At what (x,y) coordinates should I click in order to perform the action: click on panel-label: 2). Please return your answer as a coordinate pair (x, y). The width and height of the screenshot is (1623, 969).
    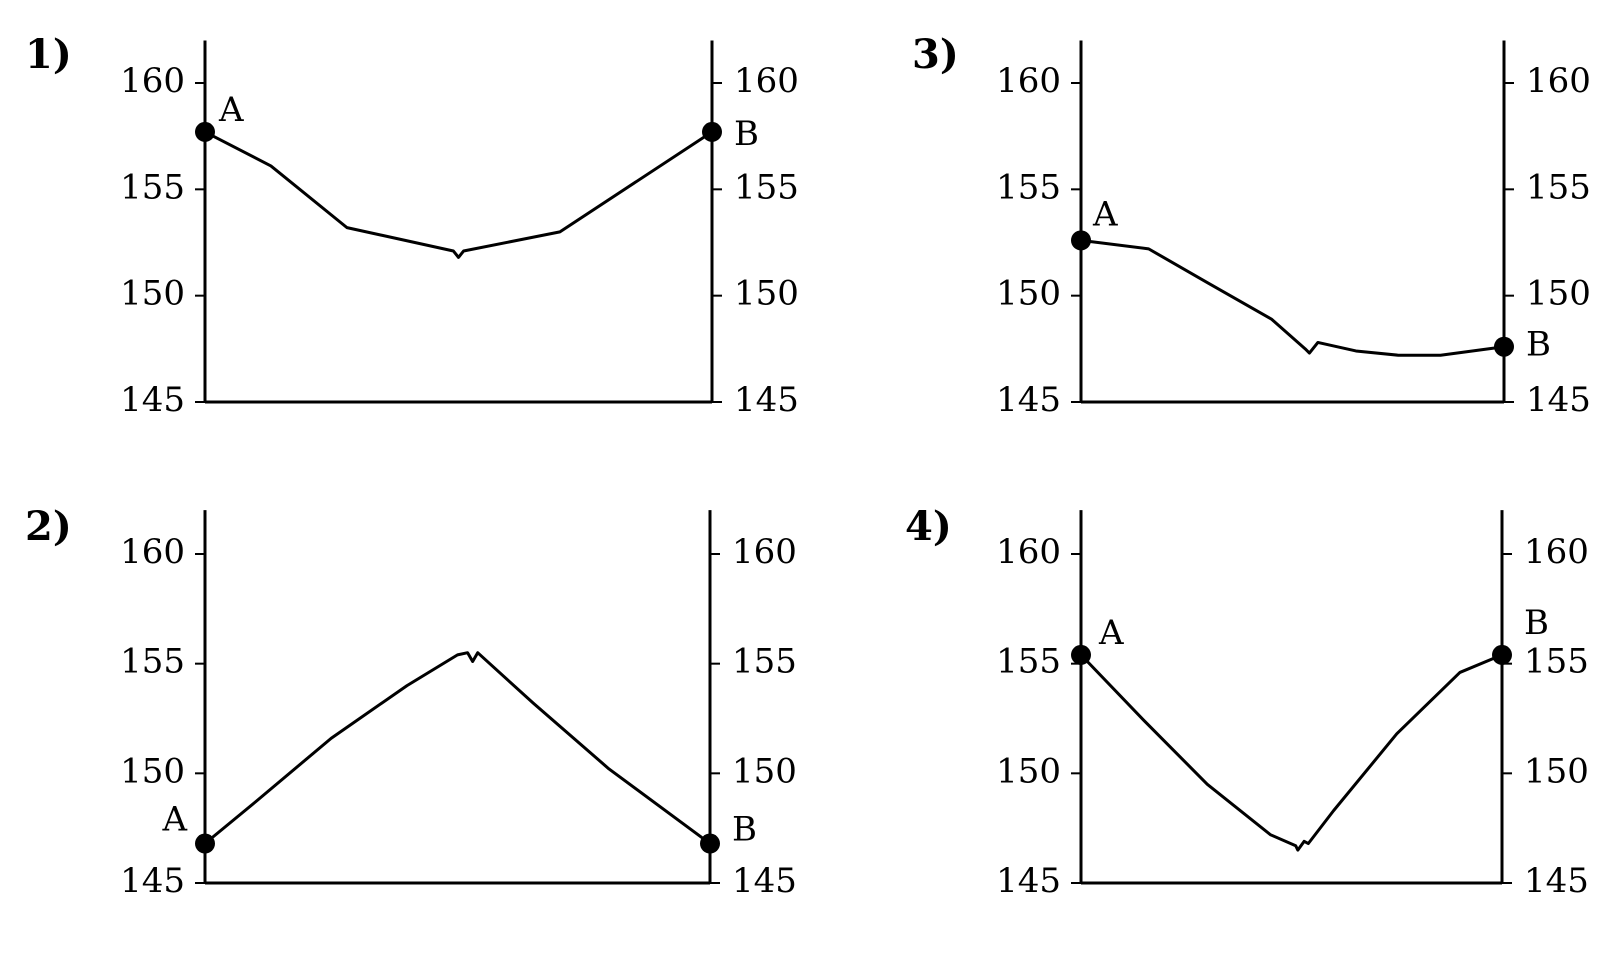
    Looking at the image, I should click on (48, 526).